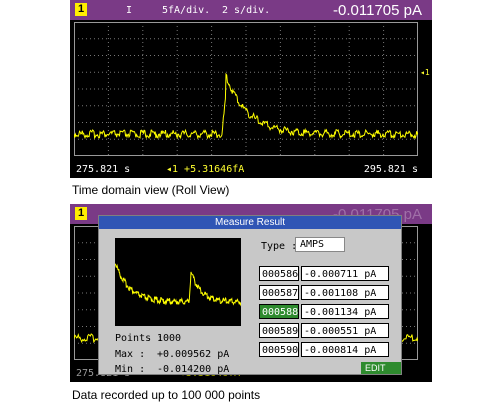 The image size is (500, 406). Describe the element at coordinates (193, 354) in the screenshot. I see `max-value: +0.009562 pA` at that location.